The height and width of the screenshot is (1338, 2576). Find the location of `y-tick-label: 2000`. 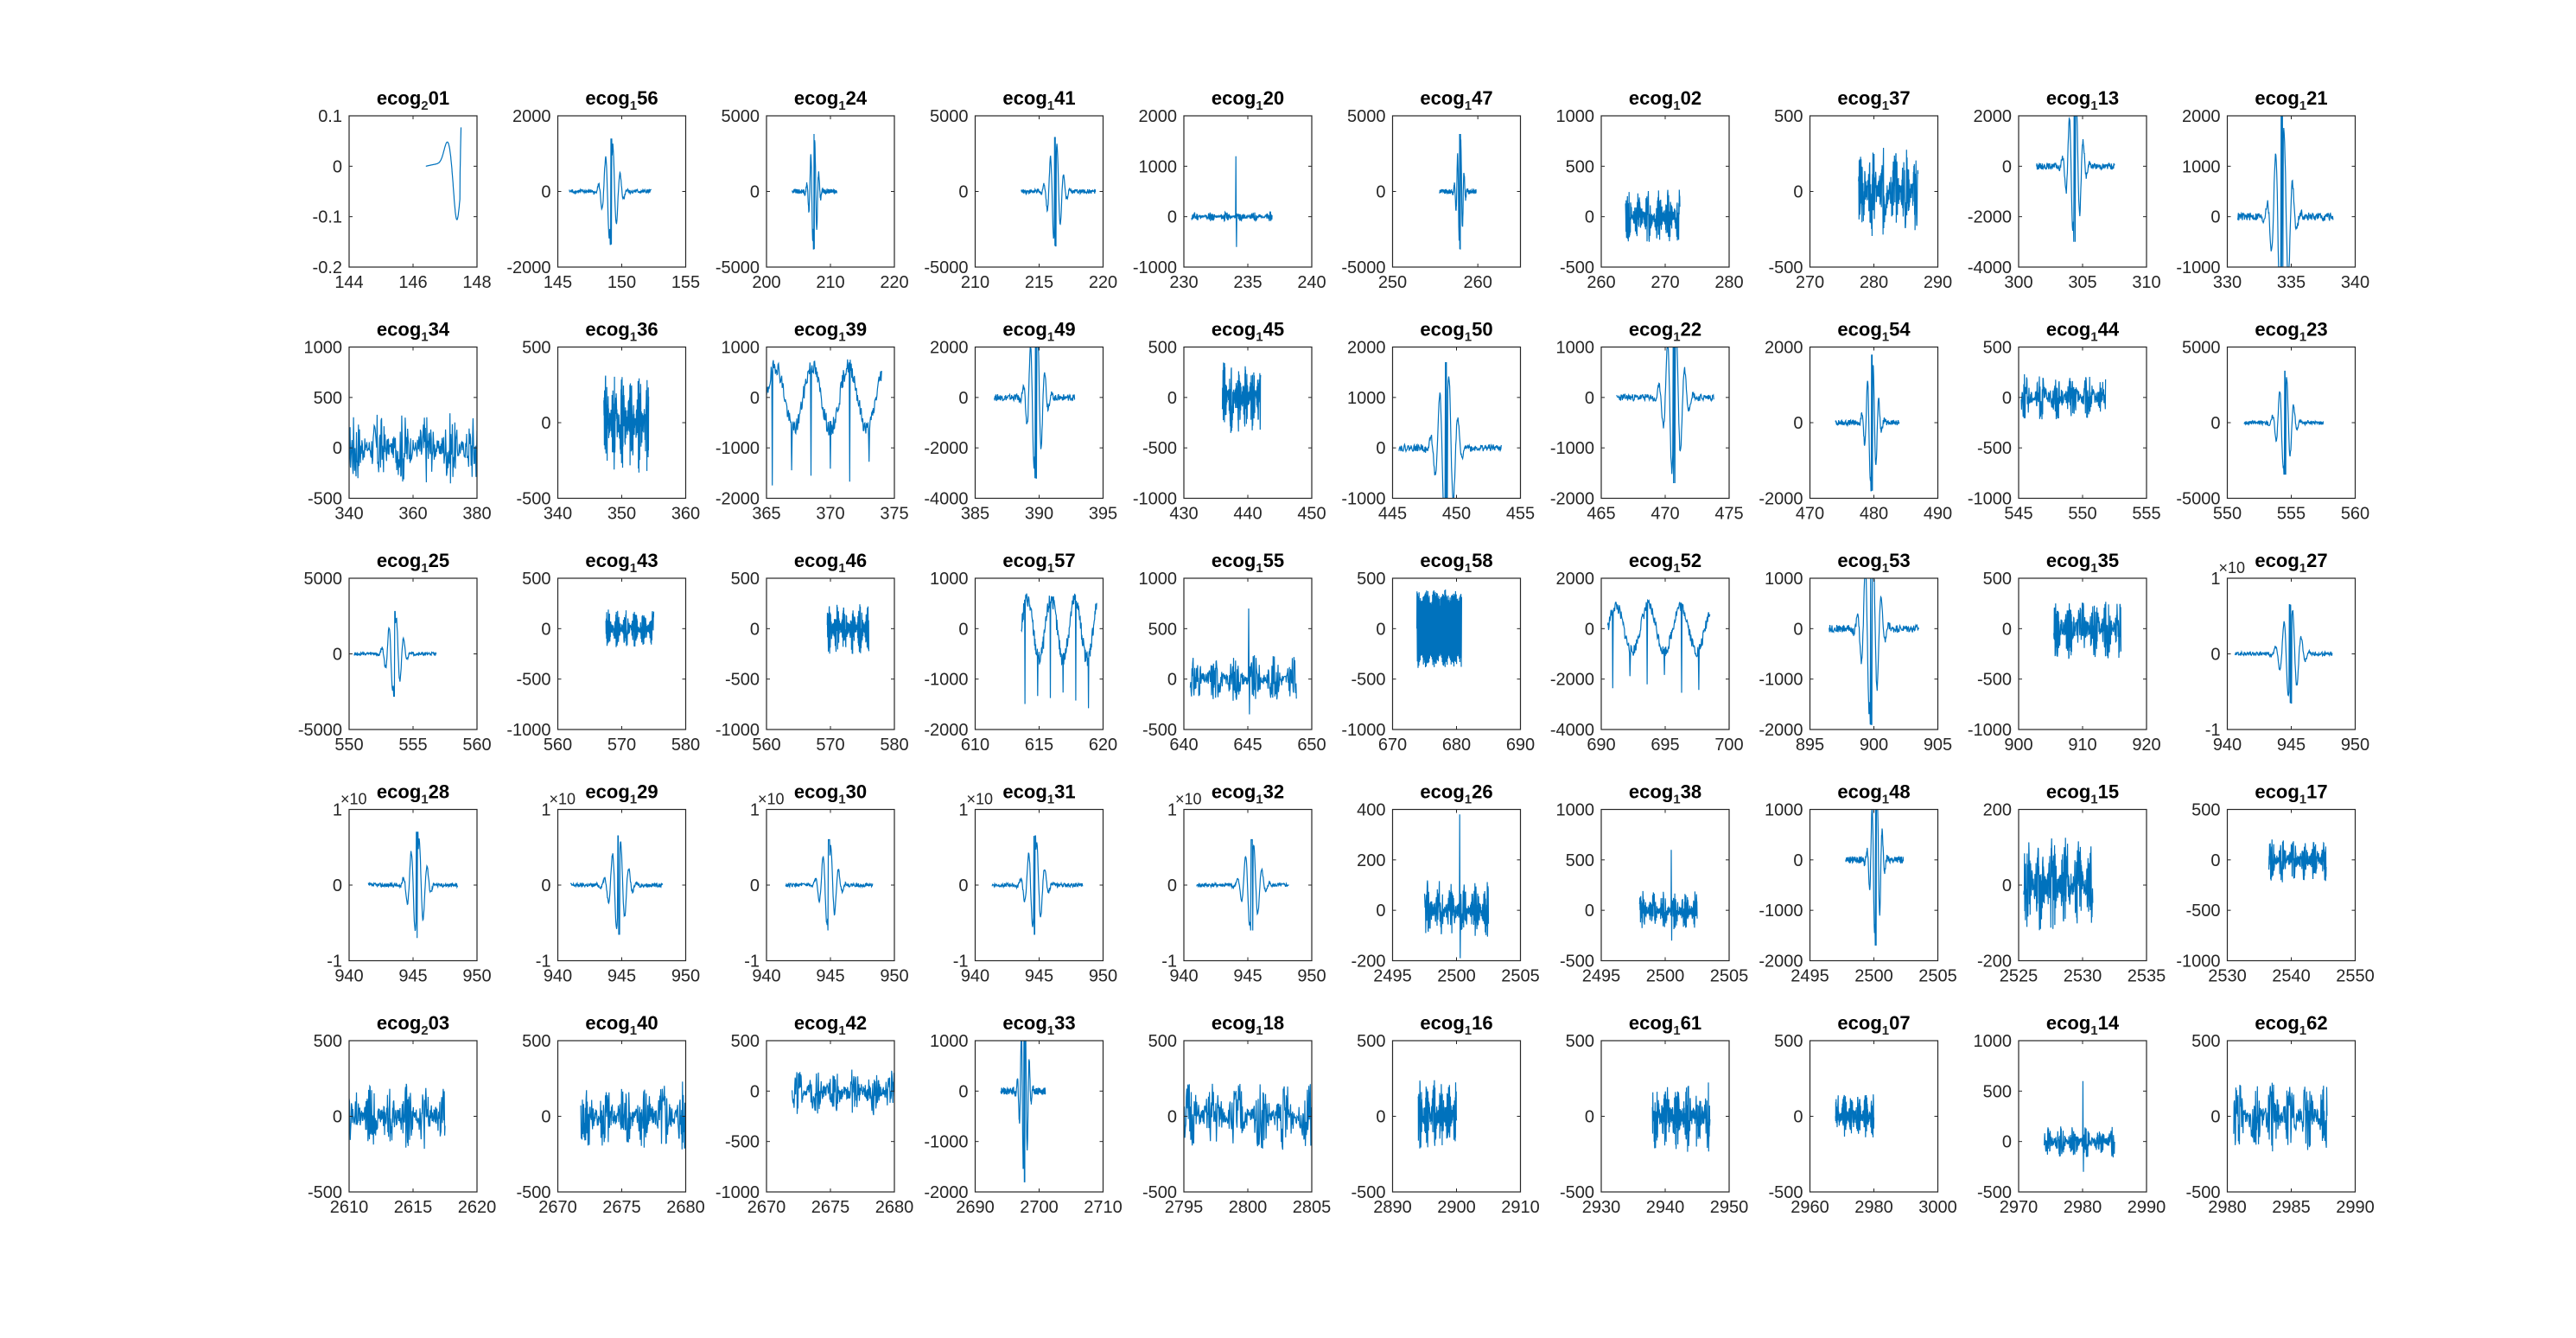

y-tick-label: 2000 is located at coordinates (1159, 116).